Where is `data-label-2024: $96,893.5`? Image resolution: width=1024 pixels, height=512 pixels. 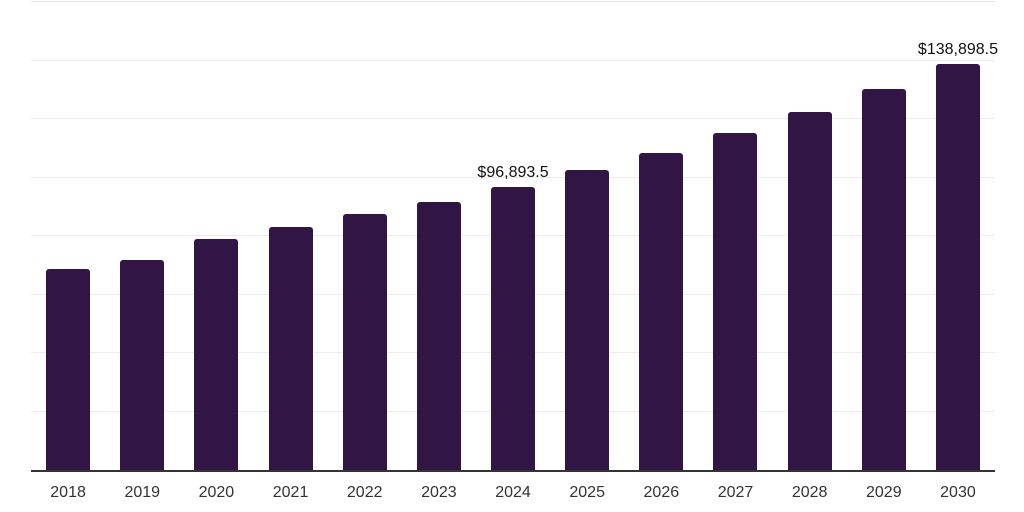
data-label-2024: $96,893.5 is located at coordinates (513, 172).